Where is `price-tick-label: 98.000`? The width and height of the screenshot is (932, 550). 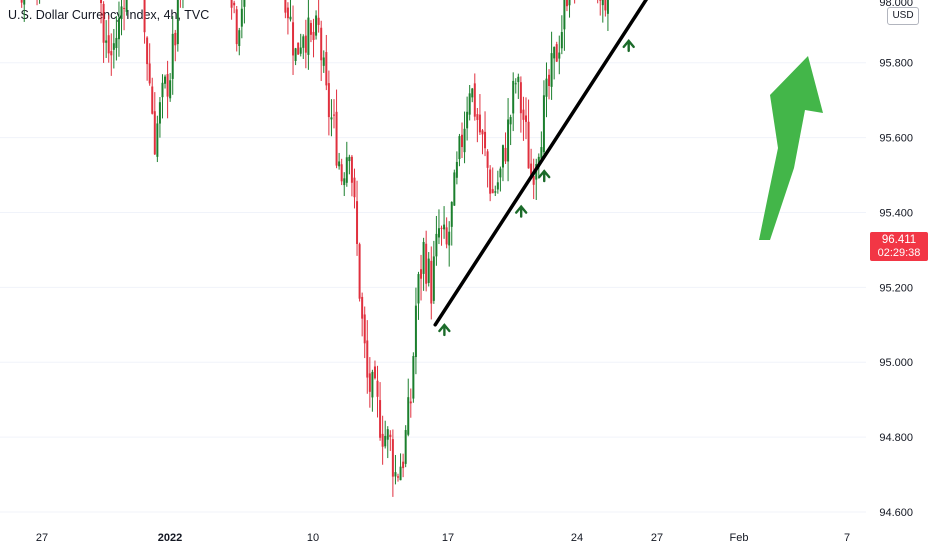
price-tick-label: 98.000 is located at coordinates (896, 4).